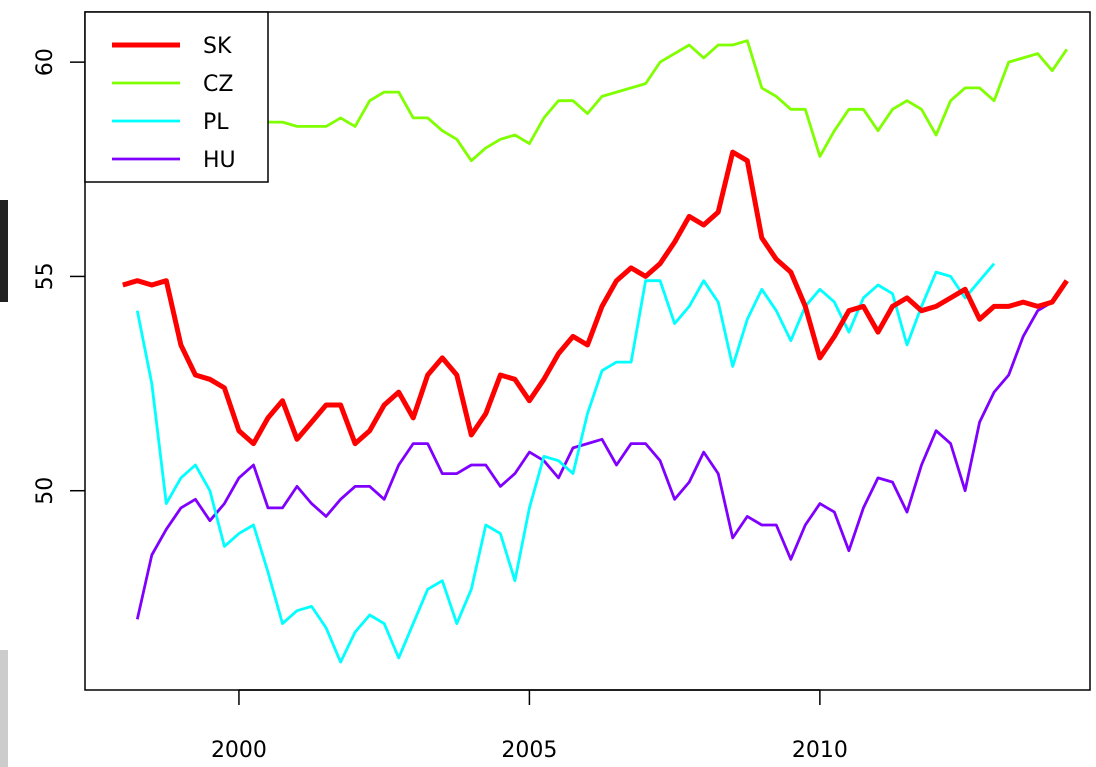 Image resolution: width=1096 pixels, height=767 pixels. Describe the element at coordinates (529, 750) in the screenshot. I see `x-tick-label: 2005` at that location.